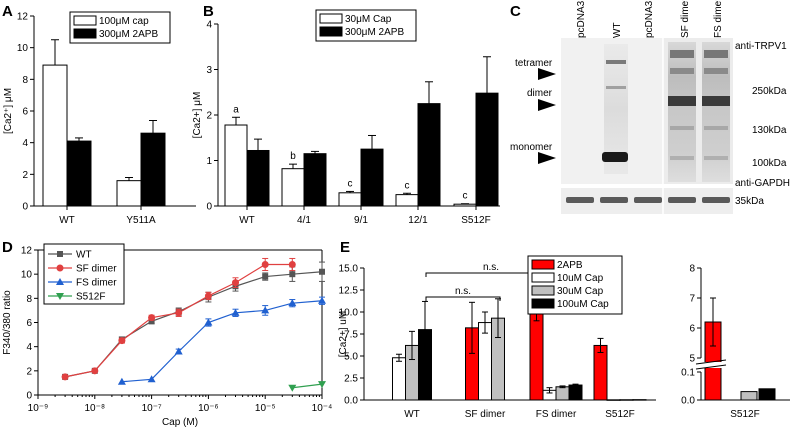 Image resolution: width=797 pixels, height=429 pixels. Describe the element at coordinates (769, 163) in the screenshot. I see `marker-100kda: 100kDa` at that location.